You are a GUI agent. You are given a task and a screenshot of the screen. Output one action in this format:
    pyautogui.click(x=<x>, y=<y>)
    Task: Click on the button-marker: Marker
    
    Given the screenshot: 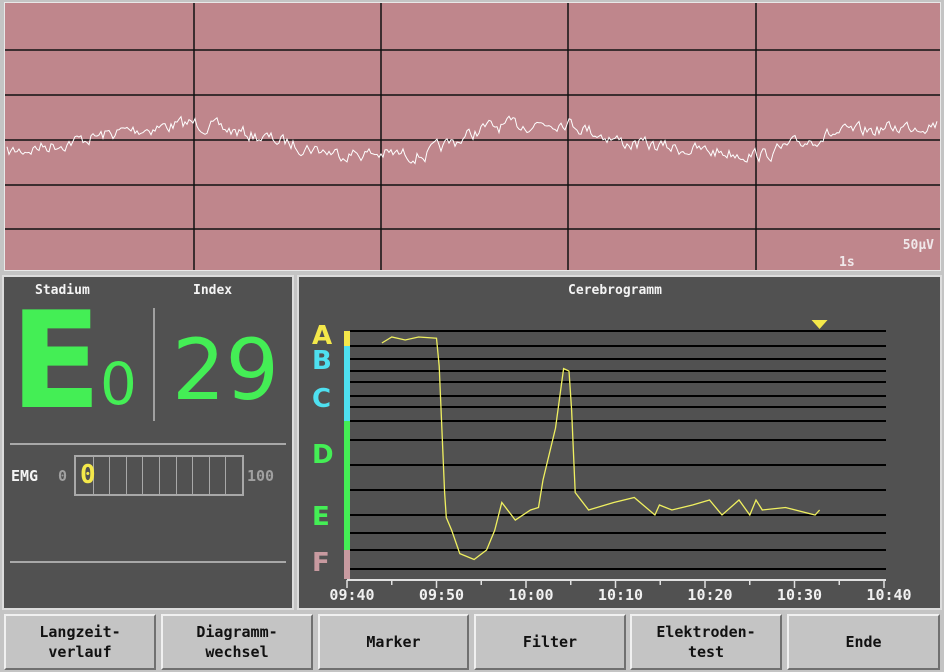 What is the action you would take?
    pyautogui.click(x=393, y=642)
    